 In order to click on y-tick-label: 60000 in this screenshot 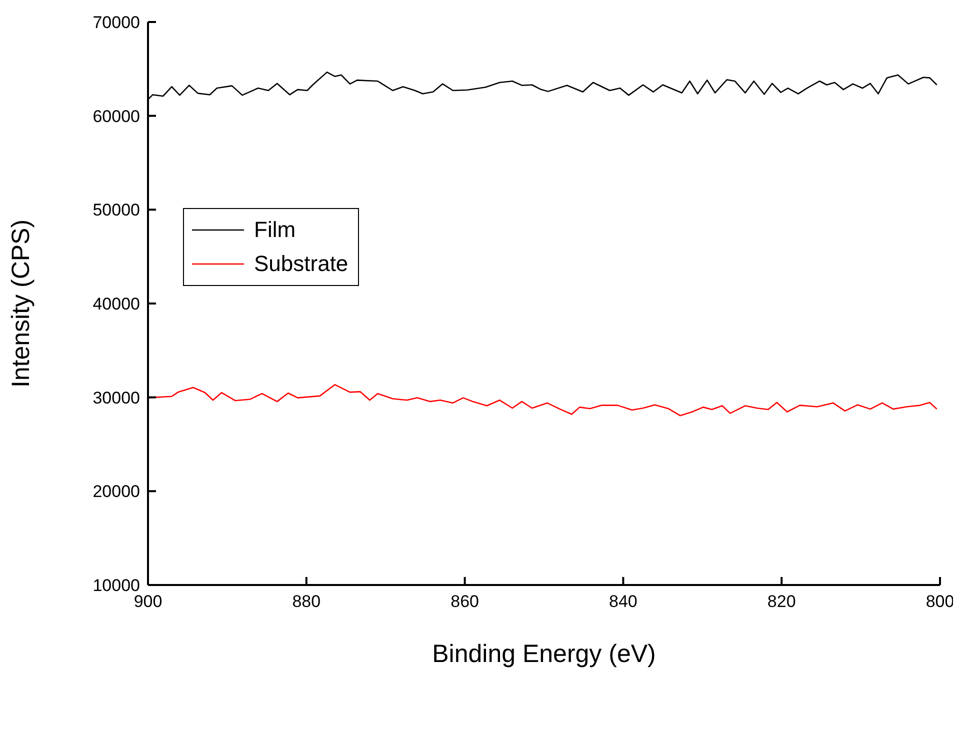, I will do `click(116, 116)`.